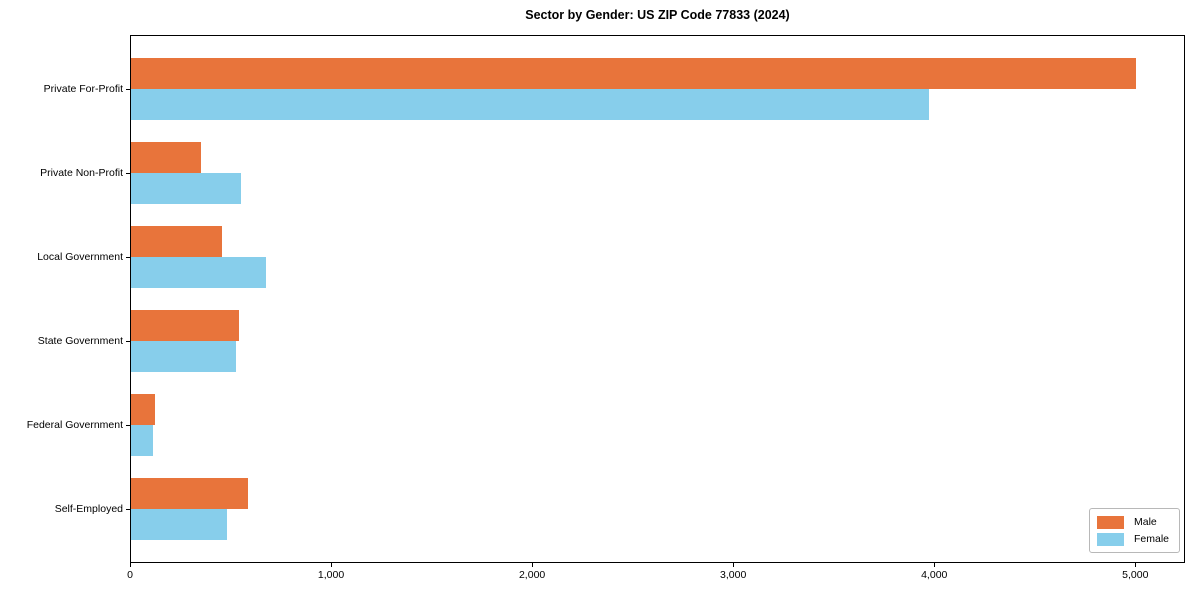 This screenshot has height=600, width=1200. I want to click on bar-female-private-for-profit, so click(530, 104).